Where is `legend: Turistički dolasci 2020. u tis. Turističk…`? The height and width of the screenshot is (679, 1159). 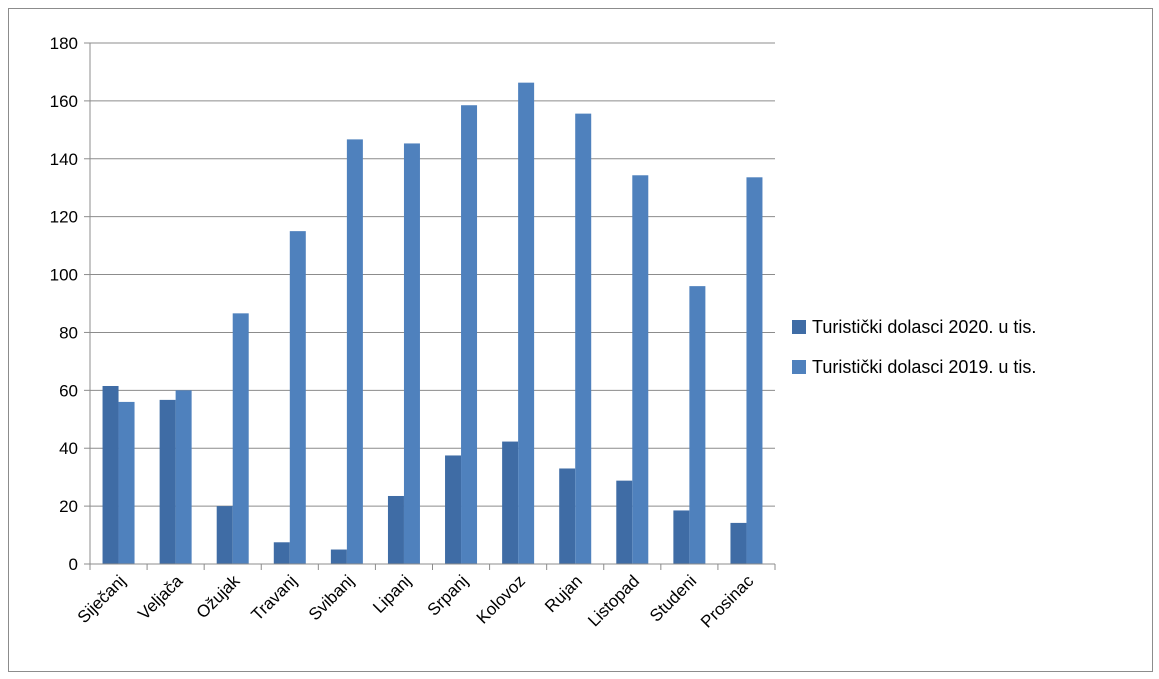 legend: Turistički dolasci 2020. u tis. Turističk… is located at coordinates (914, 347).